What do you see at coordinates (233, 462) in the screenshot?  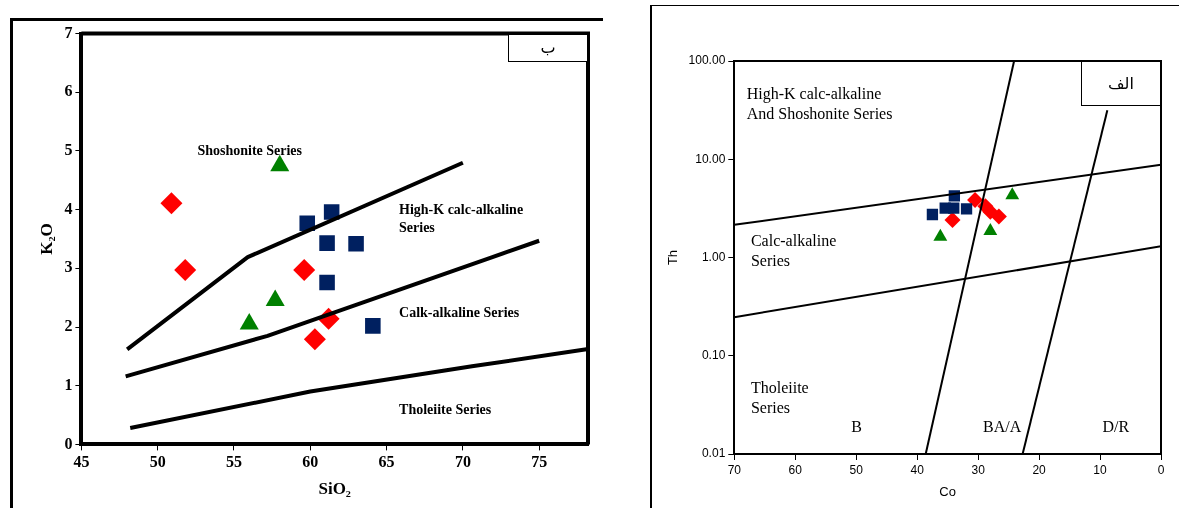 I see `x-tick-label: 55` at bounding box center [233, 462].